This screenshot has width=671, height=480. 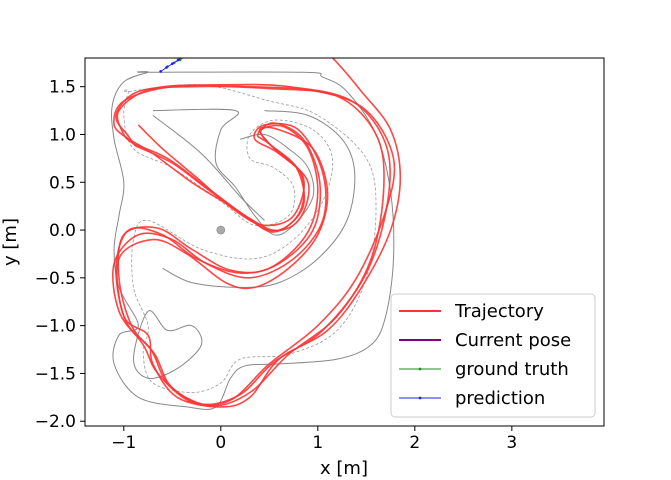 I want to click on x-tick-label: 0, so click(x=220, y=443).